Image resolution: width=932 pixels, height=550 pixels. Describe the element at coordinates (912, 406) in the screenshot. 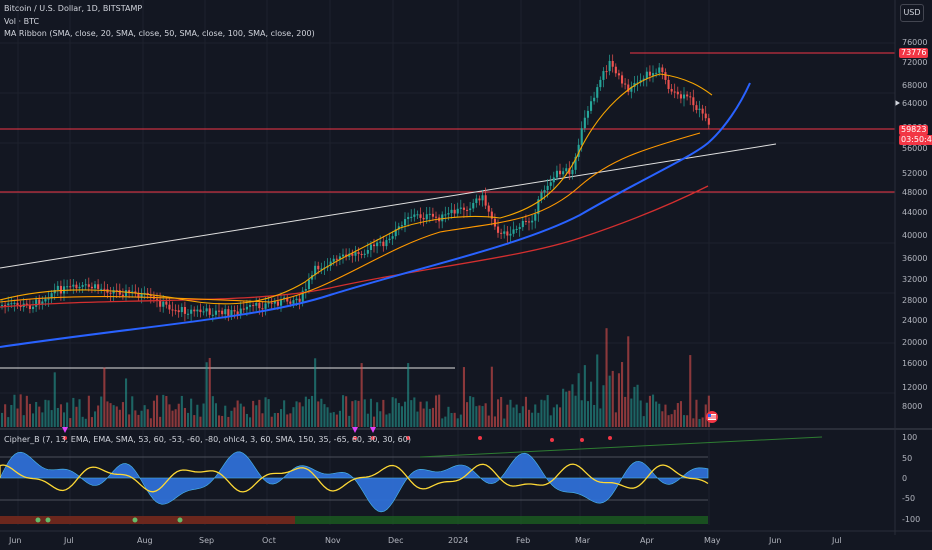

I see `price-tick: 8000` at that location.